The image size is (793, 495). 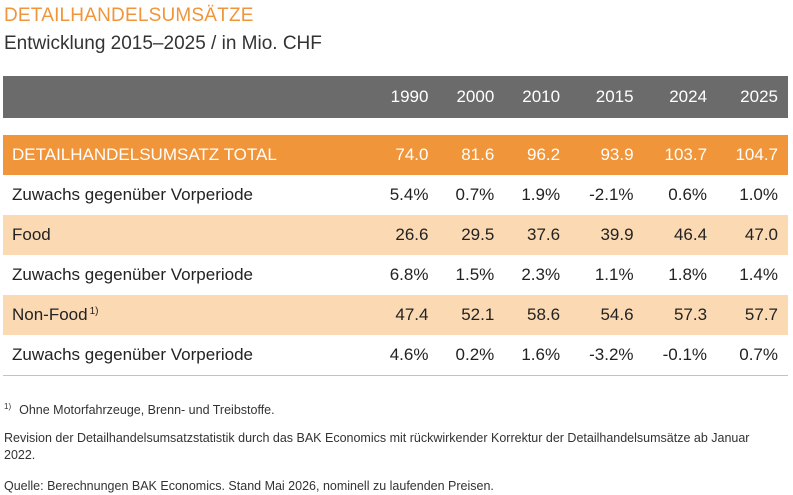 I want to click on row-label: Non-Food 1), so click(x=188, y=315).